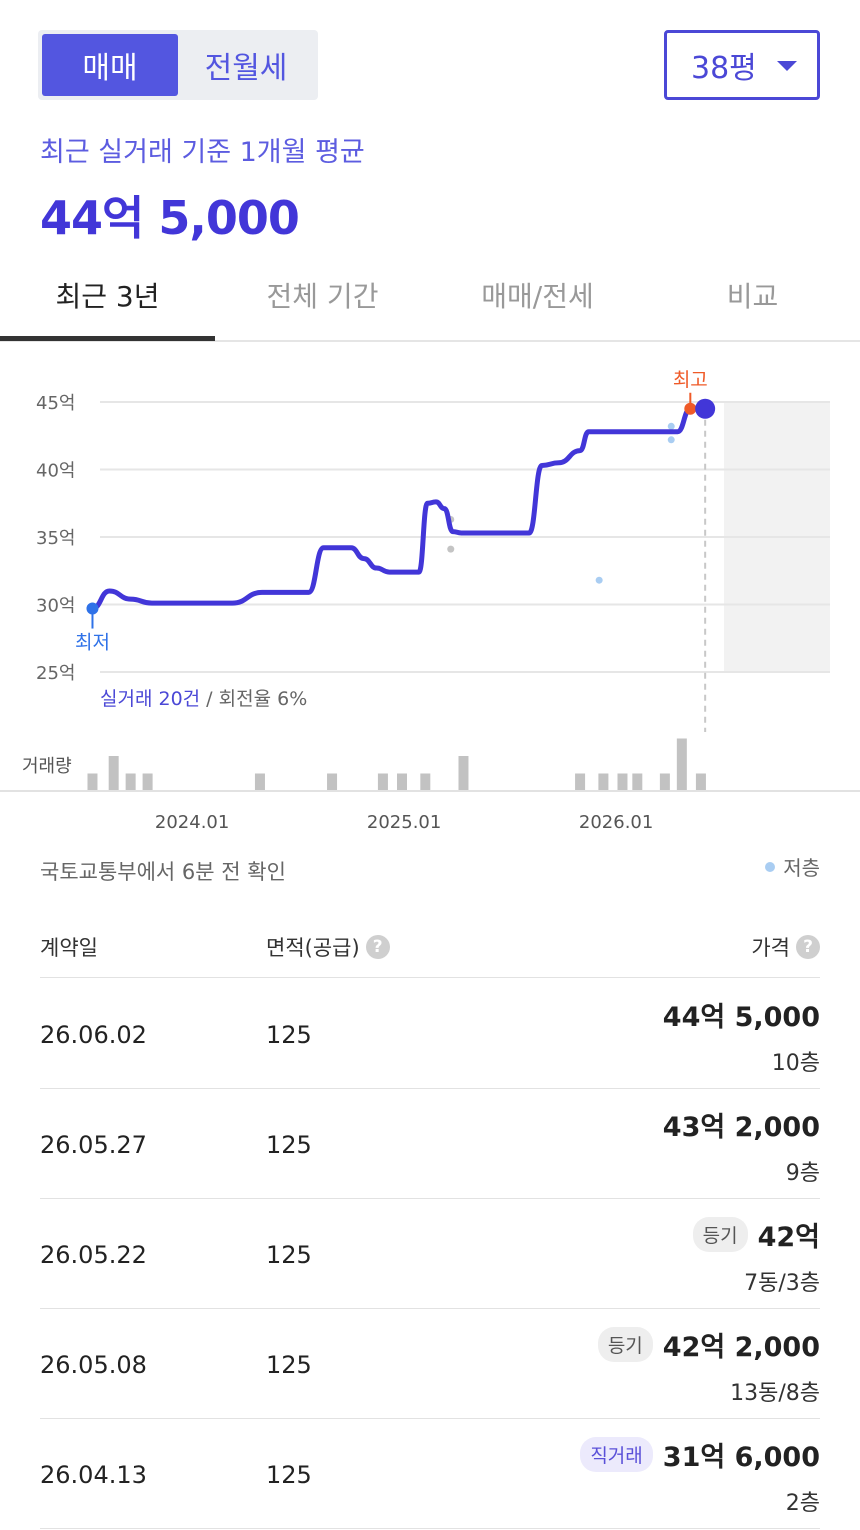  What do you see at coordinates (802, 1173) in the screenshot?
I see `deal-floor: 9층` at bounding box center [802, 1173].